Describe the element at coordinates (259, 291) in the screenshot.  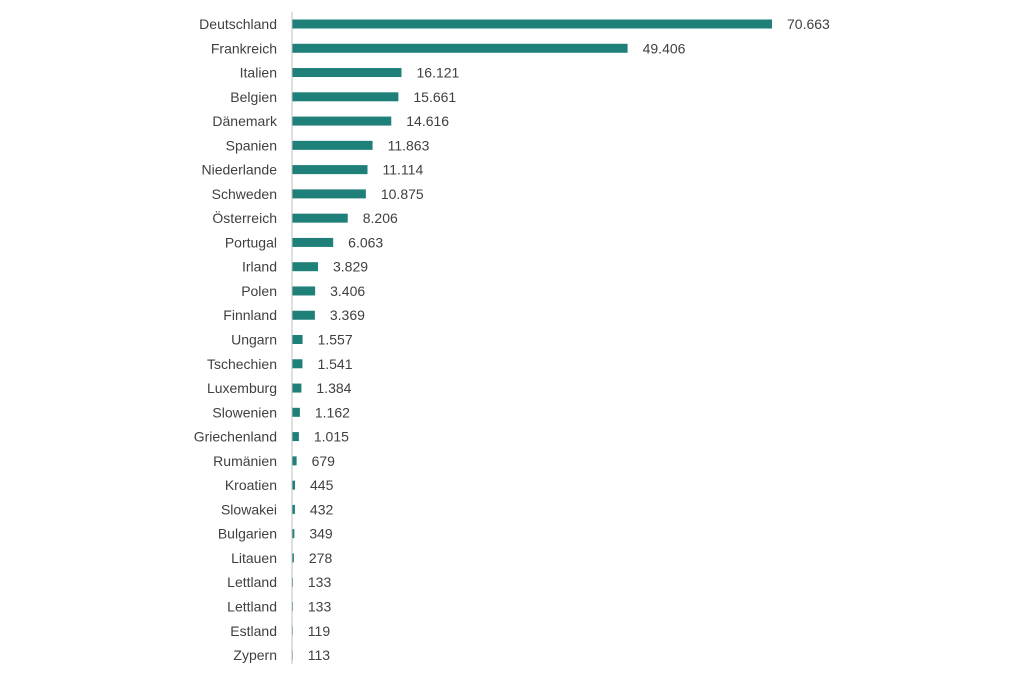
I see `category-label-11: Polen` at that location.